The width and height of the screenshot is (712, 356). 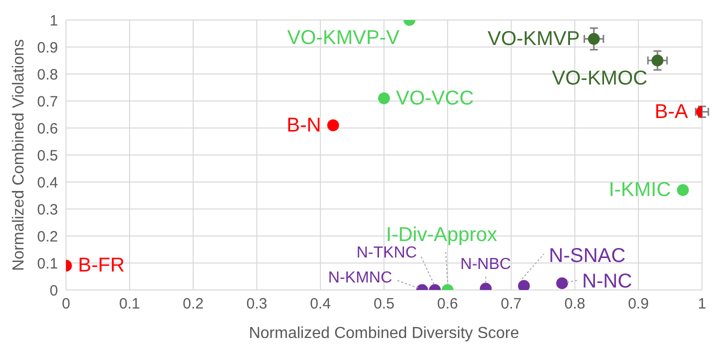 What do you see at coordinates (511, 304) in the screenshot?
I see `x-tick-label: 0.7` at bounding box center [511, 304].